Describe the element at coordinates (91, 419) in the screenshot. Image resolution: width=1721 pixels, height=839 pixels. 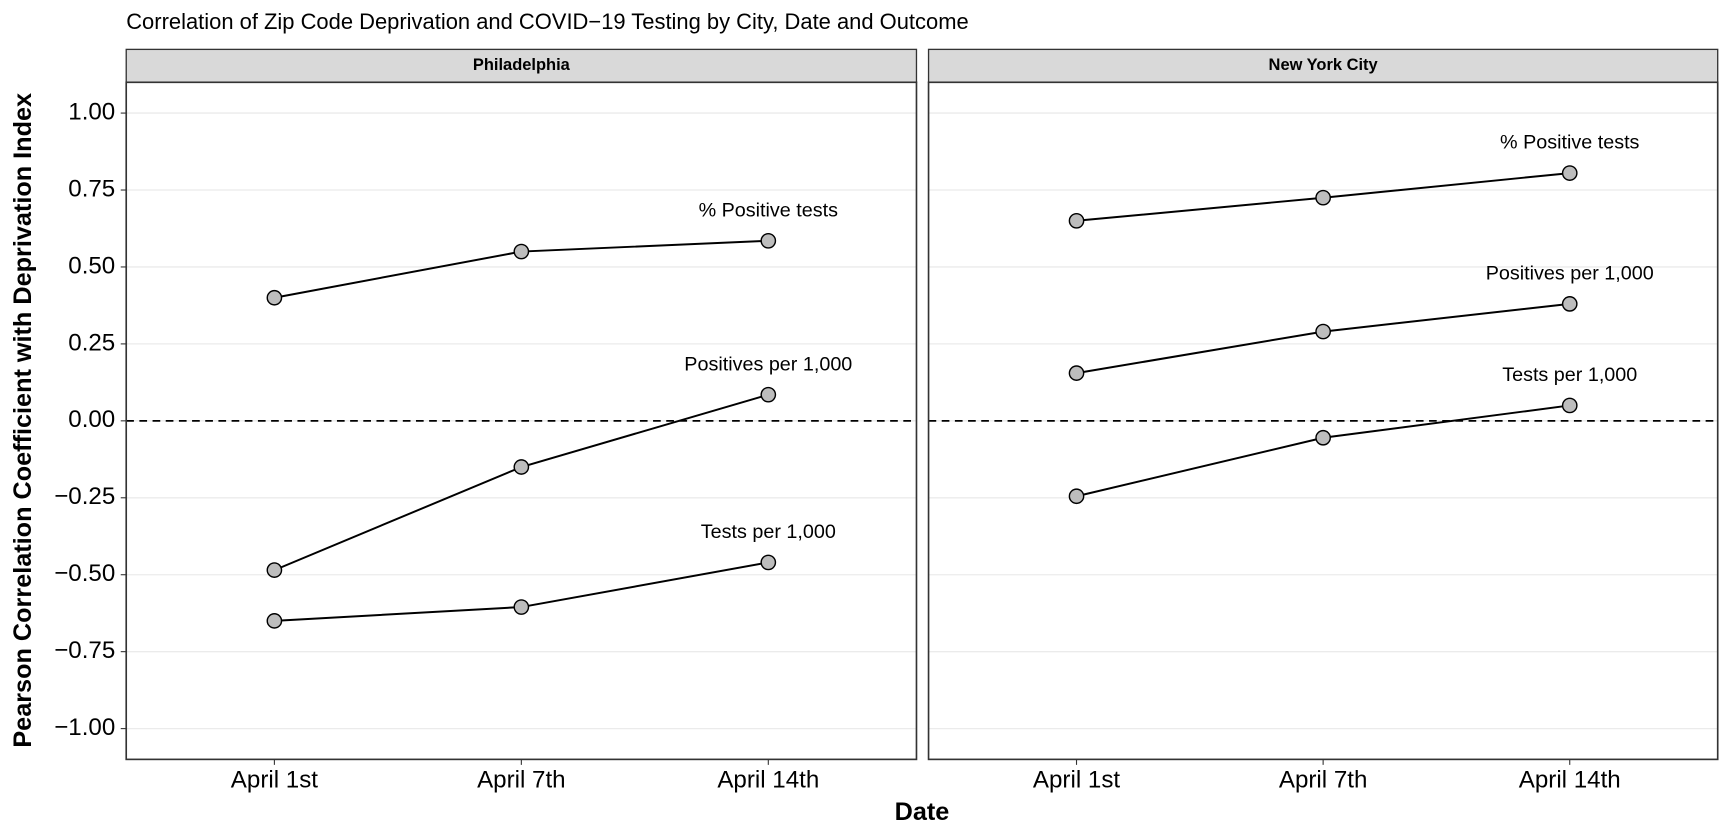
I see `y-tick-label: 0.00` at that location.